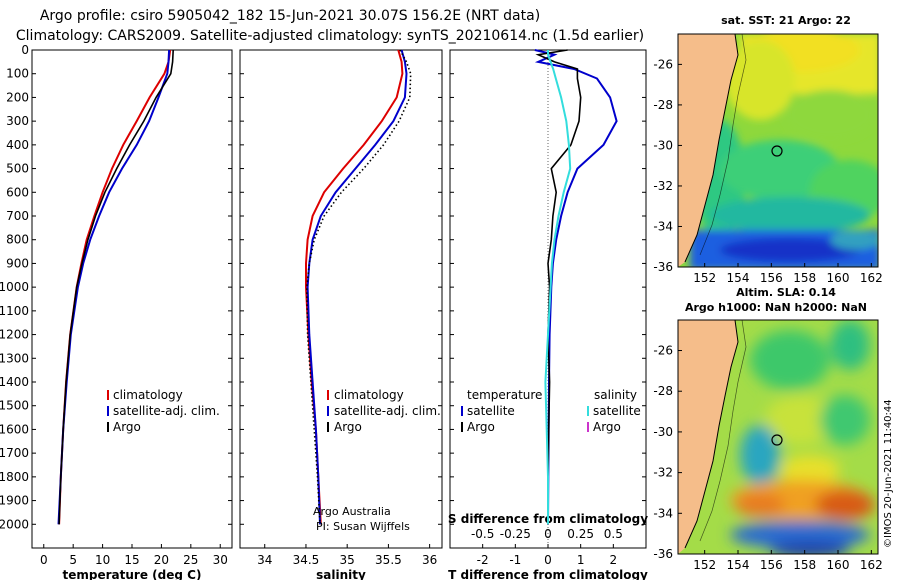 The width and height of the screenshot is (900, 580). What do you see at coordinates (711, 434) in the screenshot?
I see `coastline` at bounding box center [711, 434].